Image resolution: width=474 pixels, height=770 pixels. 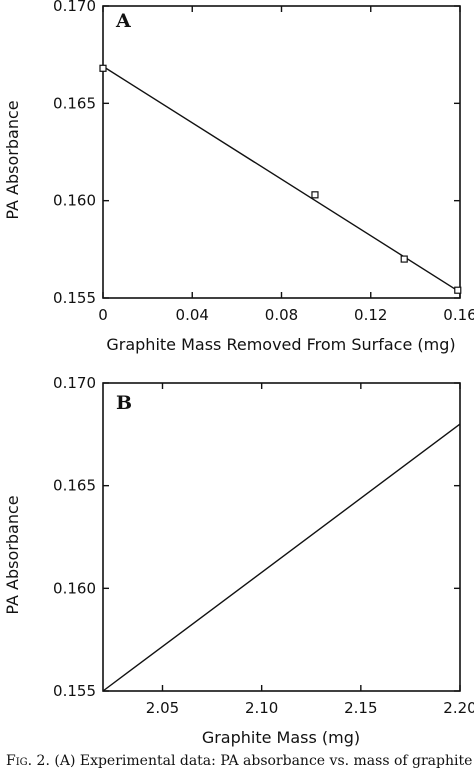 What do you see at coordinates (458, 315) in the screenshot?
I see `panelA-x-tick-label: 0.16` at bounding box center [458, 315].